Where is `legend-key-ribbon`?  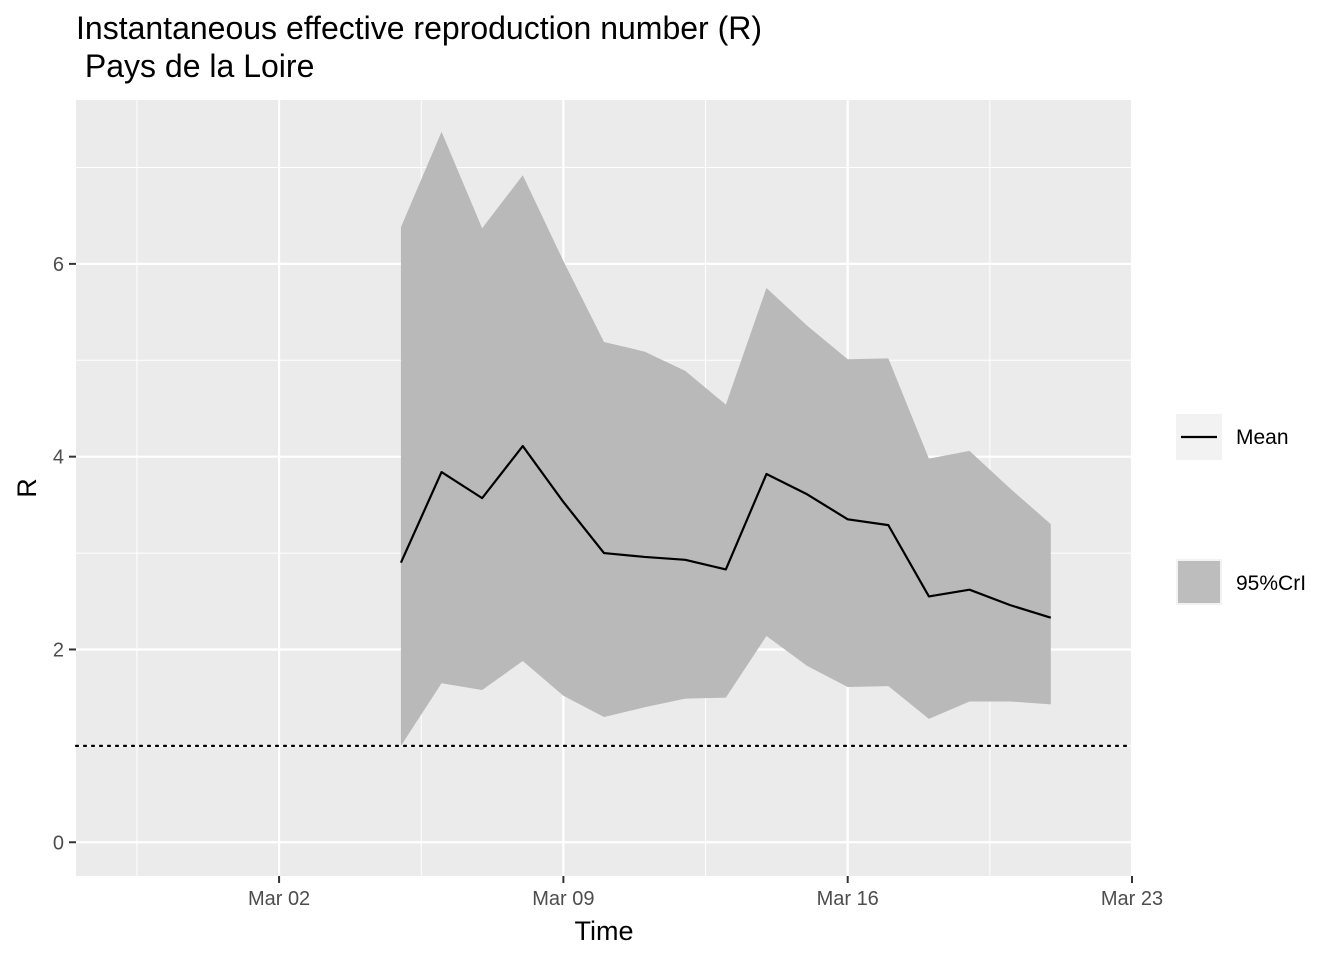
legend-key-ribbon is located at coordinates (1199, 582).